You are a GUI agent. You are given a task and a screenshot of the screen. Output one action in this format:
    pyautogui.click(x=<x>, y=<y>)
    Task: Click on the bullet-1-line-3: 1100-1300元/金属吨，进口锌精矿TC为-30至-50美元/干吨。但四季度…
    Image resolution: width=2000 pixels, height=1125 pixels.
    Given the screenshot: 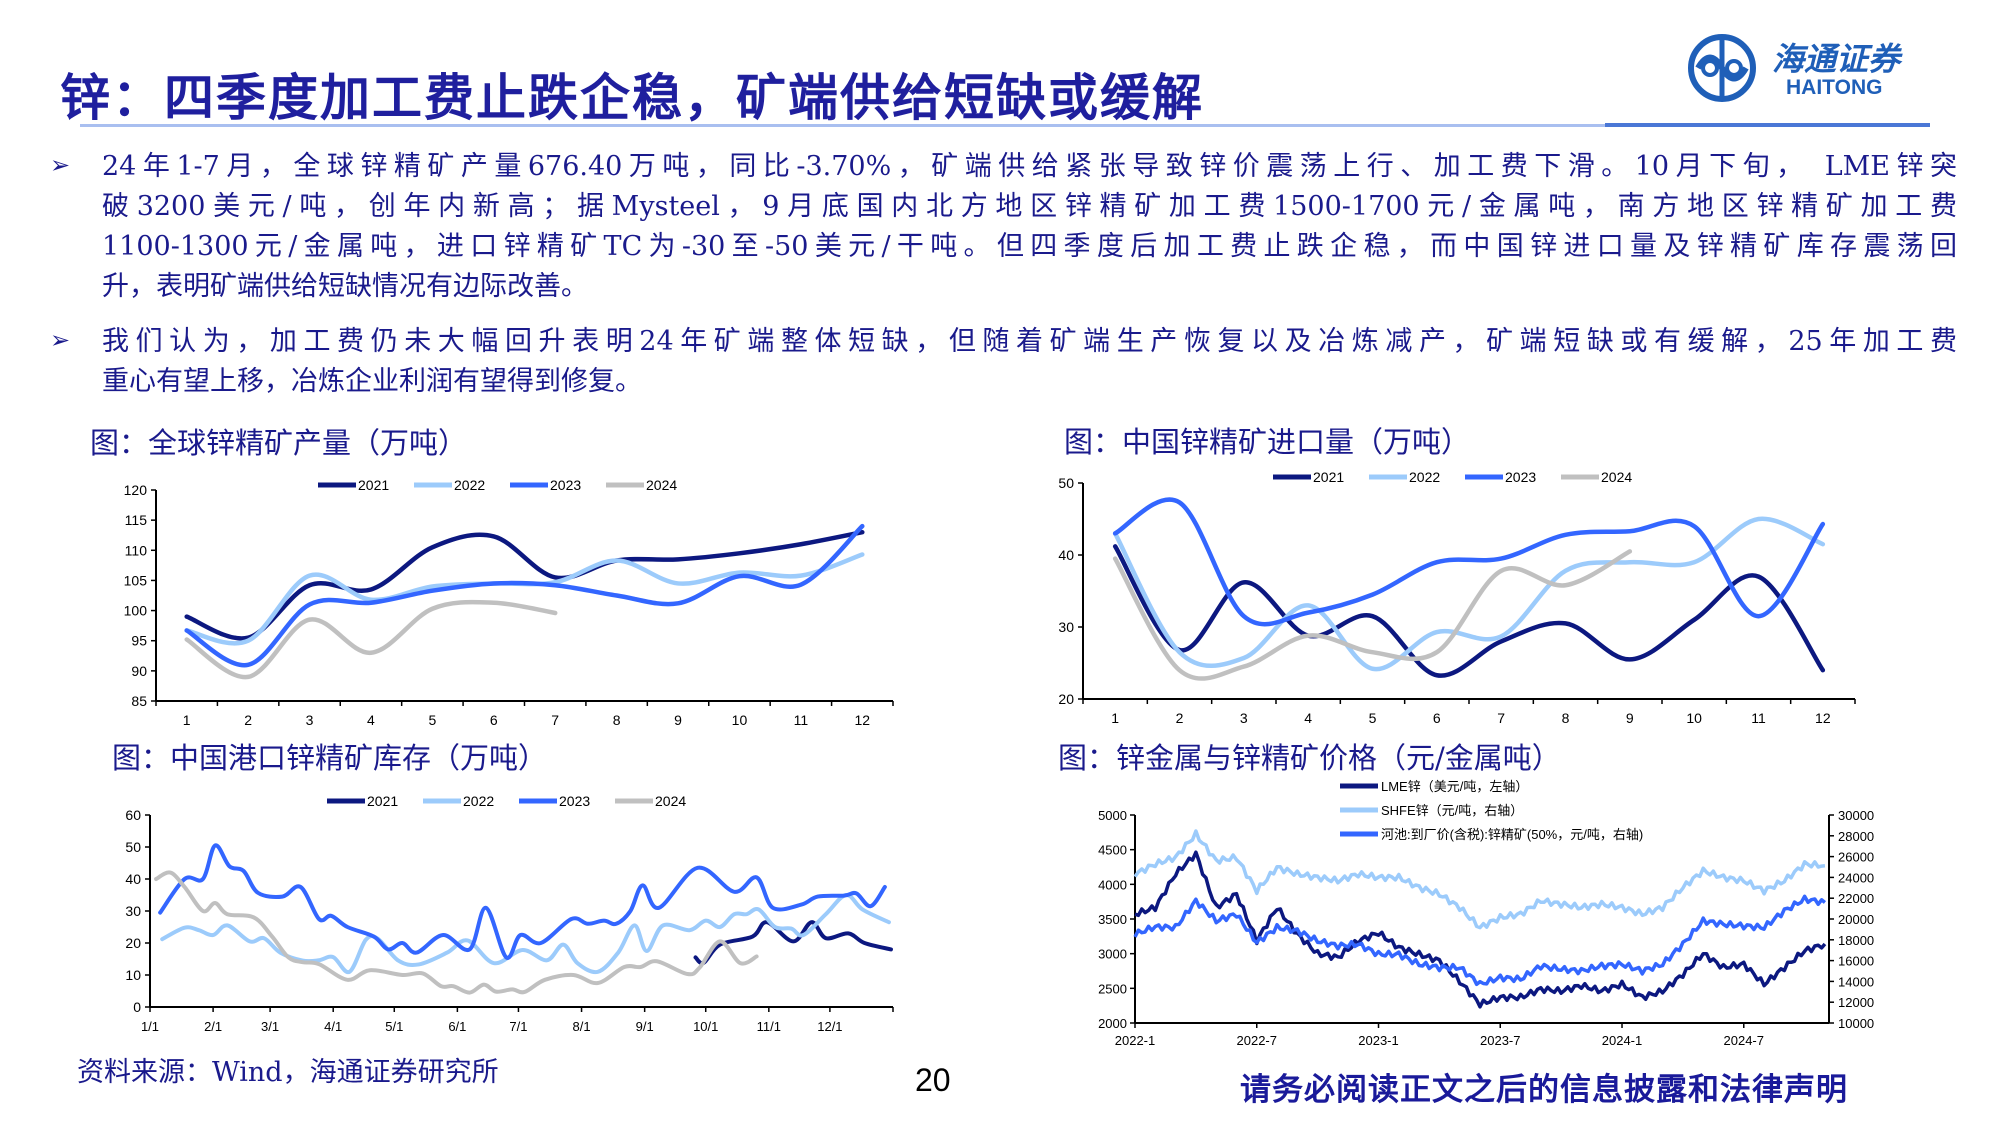 What is the action you would take?
    pyautogui.click(x=1029, y=246)
    